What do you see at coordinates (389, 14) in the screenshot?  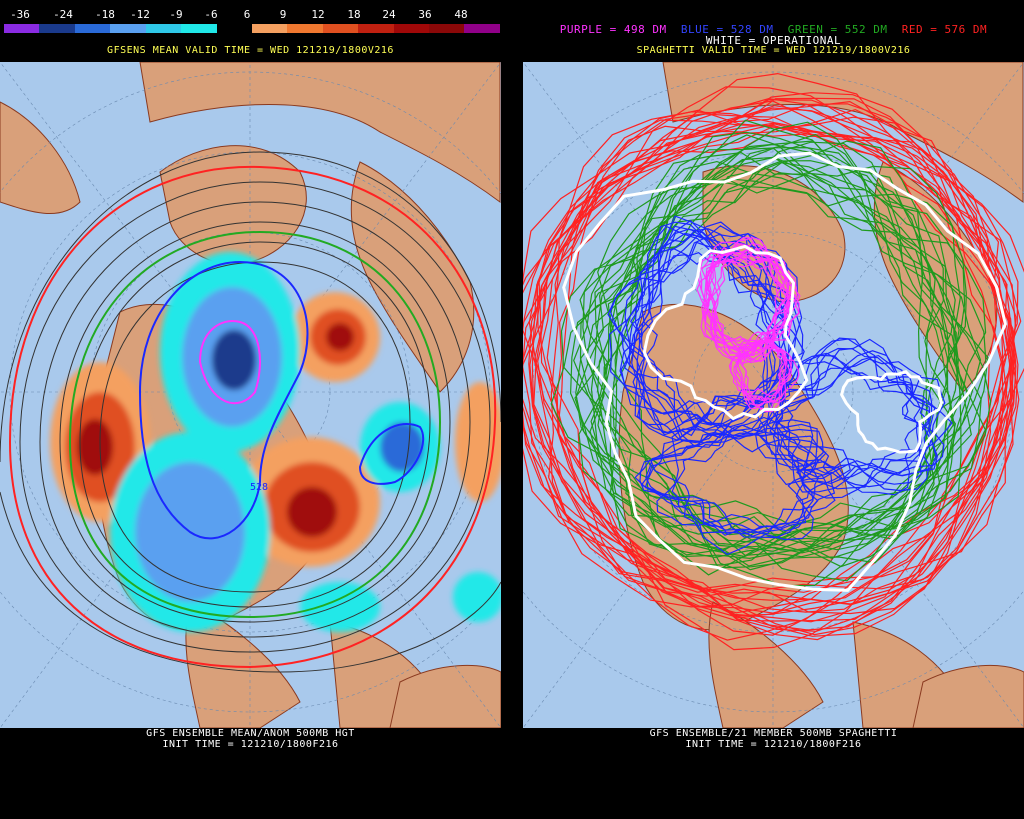 I see `colorbar-tick: 24` at bounding box center [389, 14].